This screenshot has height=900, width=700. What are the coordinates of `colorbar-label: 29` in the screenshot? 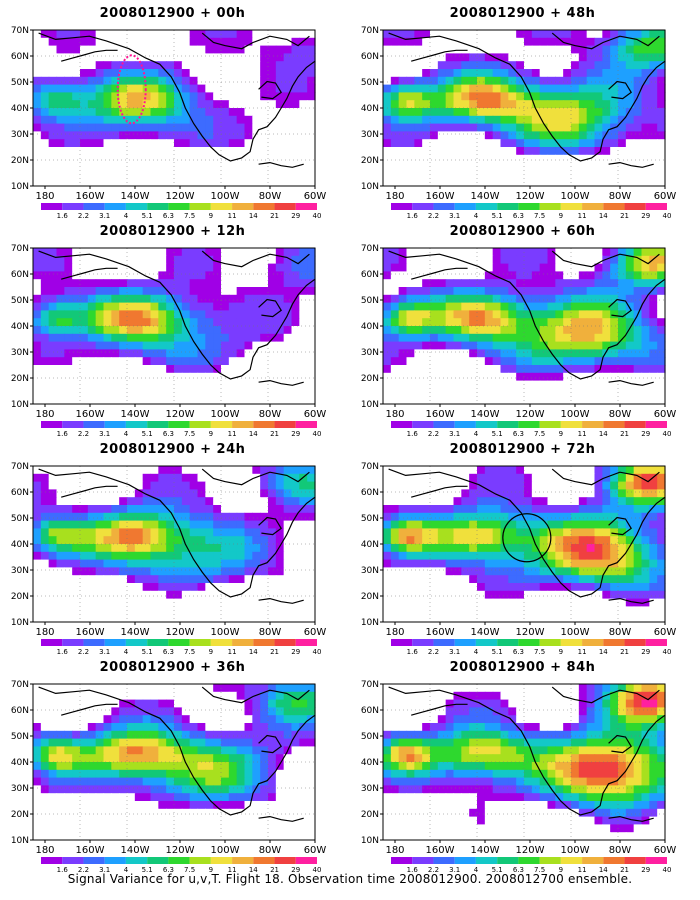 It's located at (295, 870).